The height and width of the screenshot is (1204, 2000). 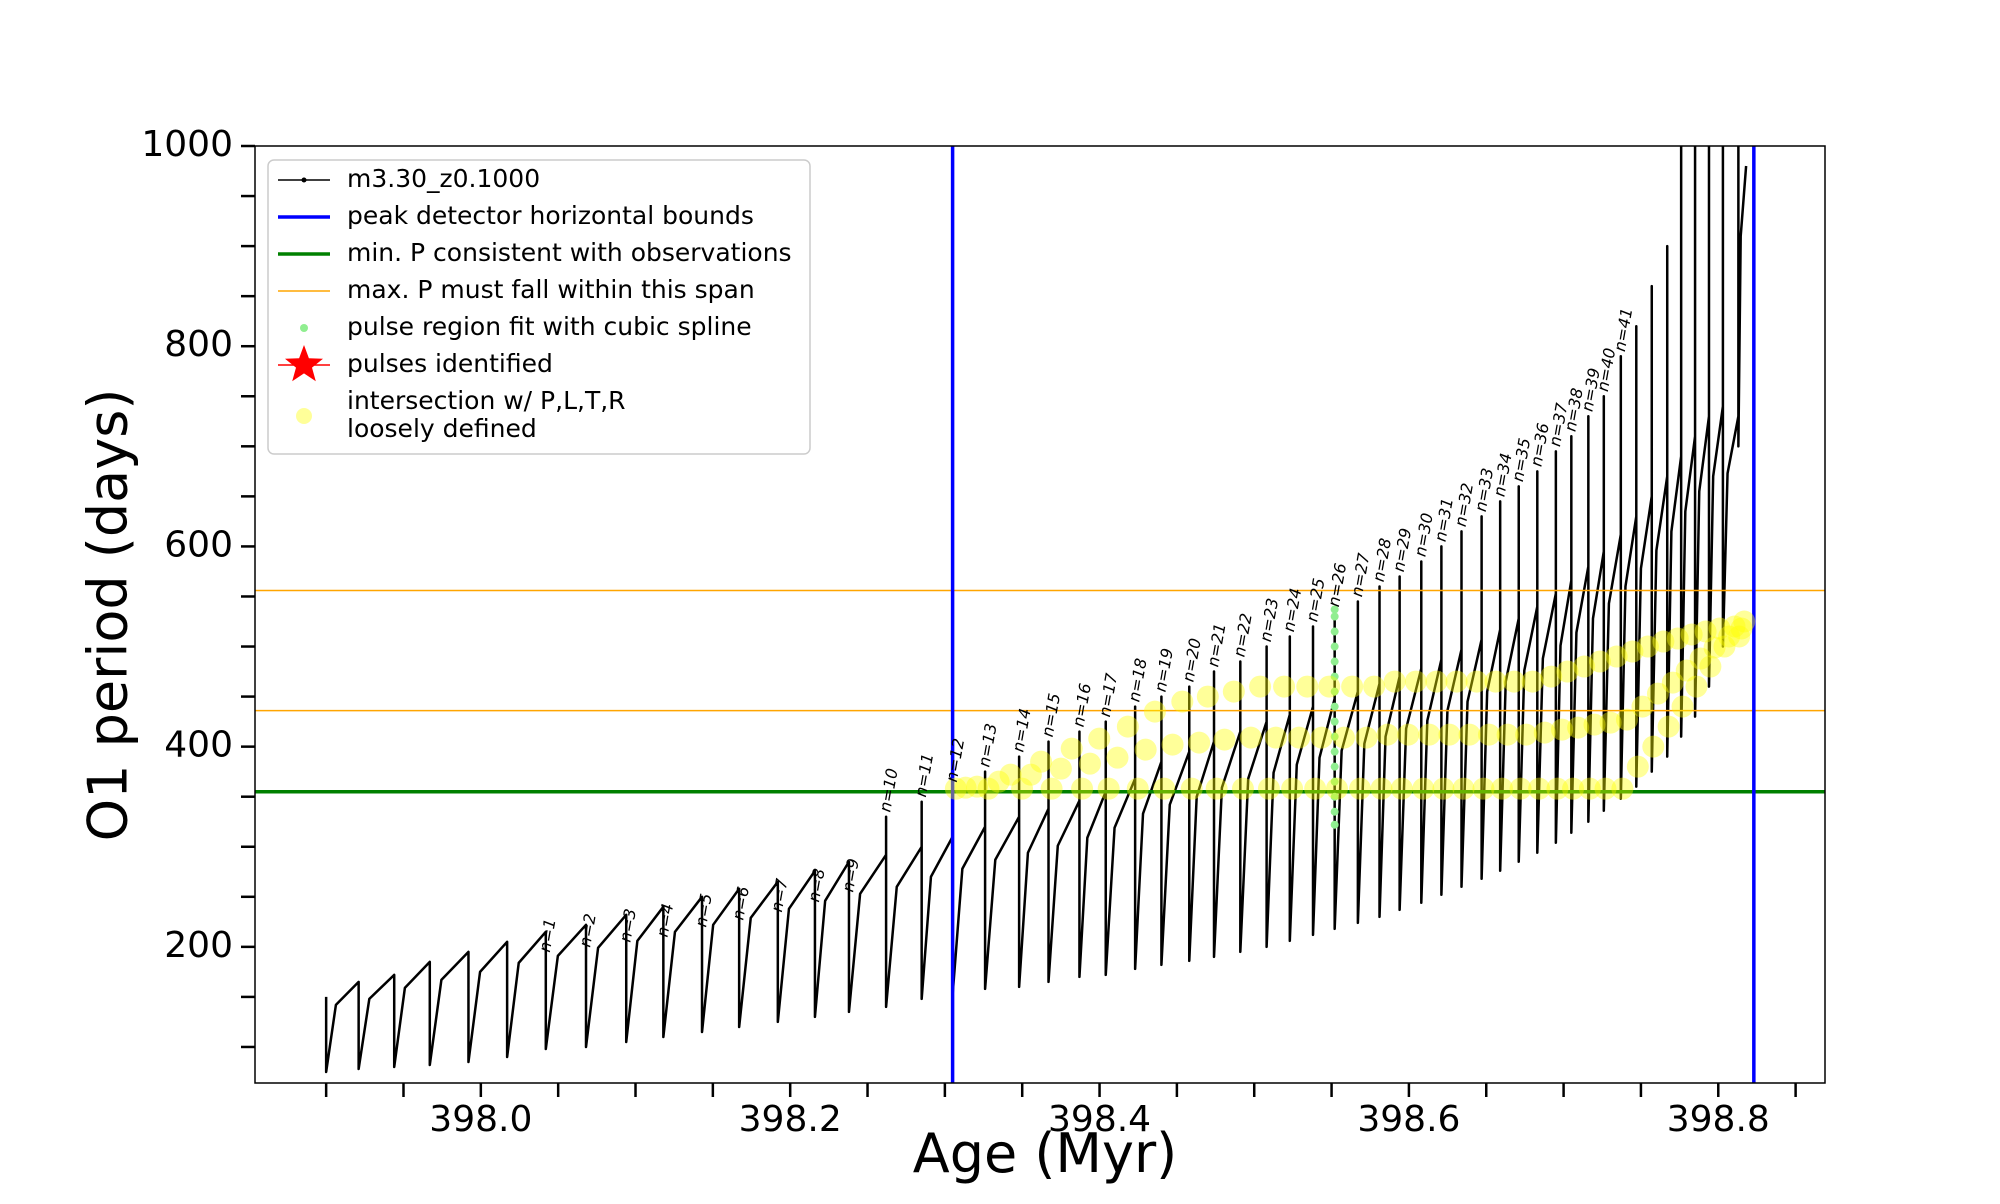 I want to click on legend-label-line: pulses identified, so click(x=450, y=363).